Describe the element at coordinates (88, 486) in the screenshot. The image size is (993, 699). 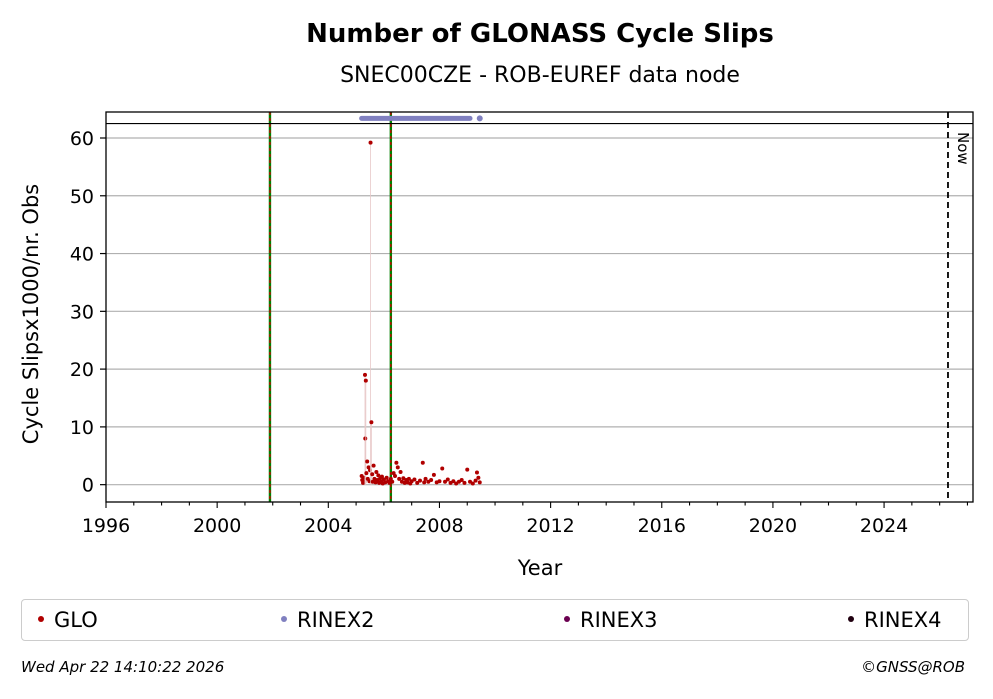
I see `y-tick-label: 0` at that location.